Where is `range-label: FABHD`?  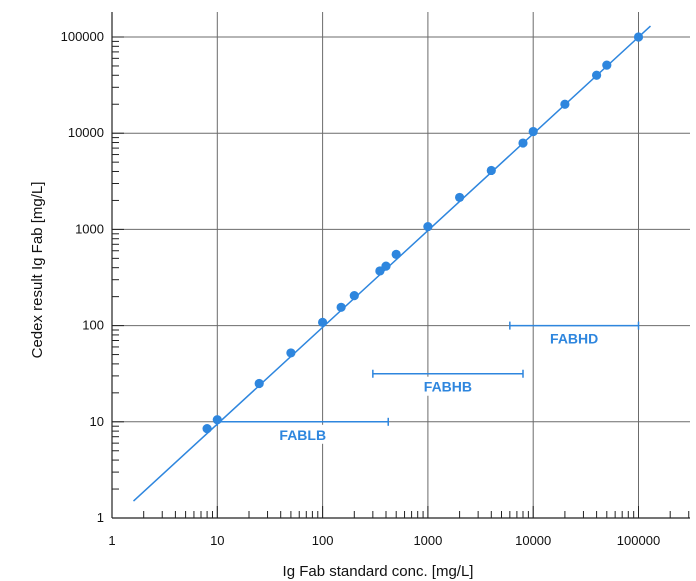
range-label: FABHD is located at coordinates (574, 339).